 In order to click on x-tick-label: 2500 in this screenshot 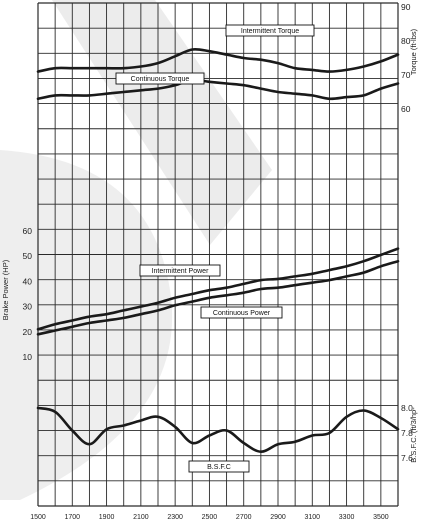, I will do `click(210, 517)`.